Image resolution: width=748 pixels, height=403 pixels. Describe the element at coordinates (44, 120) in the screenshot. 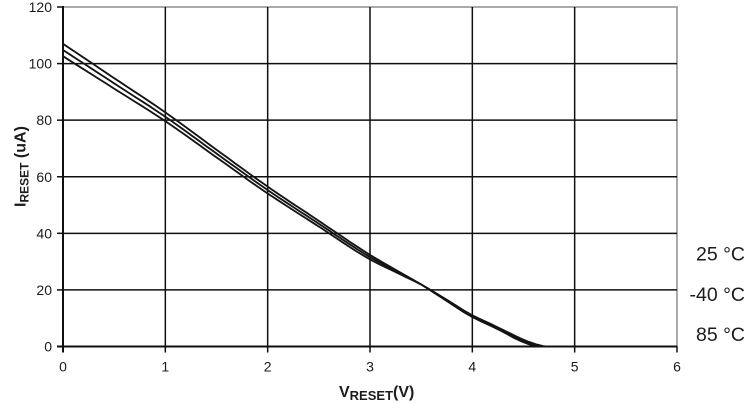

I see `svg-text: 80` at that location.